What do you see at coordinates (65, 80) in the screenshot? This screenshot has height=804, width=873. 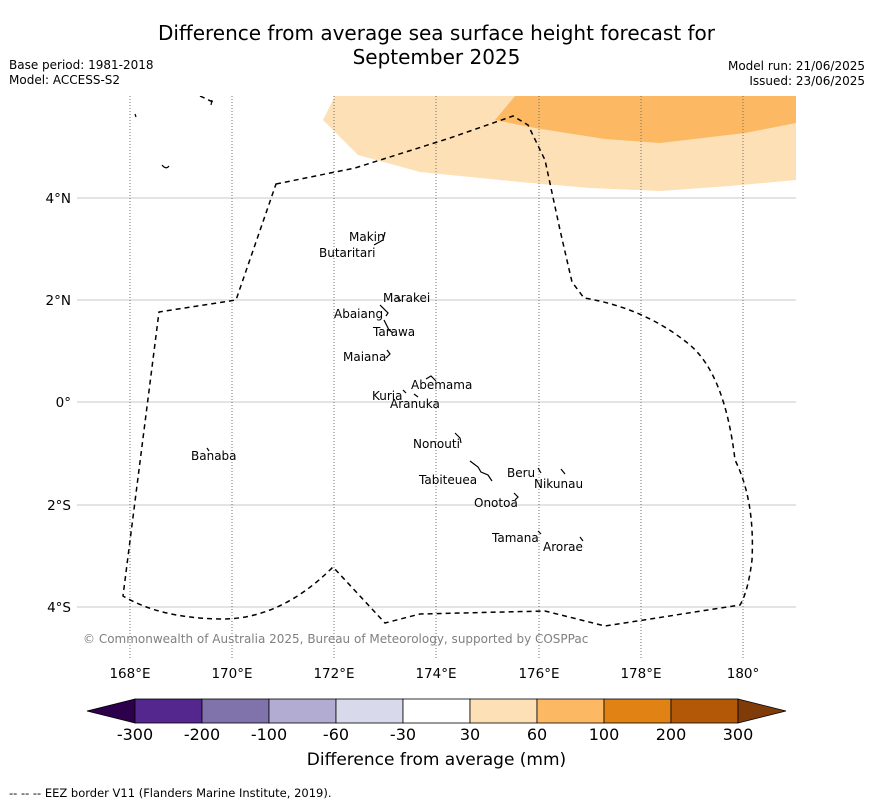 I see `model-name: Model: ACCESS-S2` at bounding box center [65, 80].